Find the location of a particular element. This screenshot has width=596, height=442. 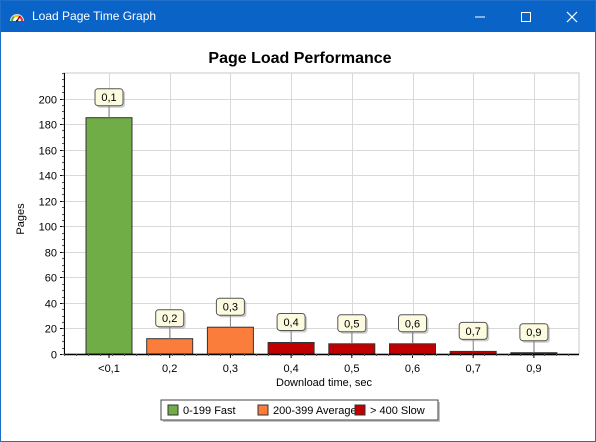

y-tick-label: 40 is located at coordinates (51, 305).